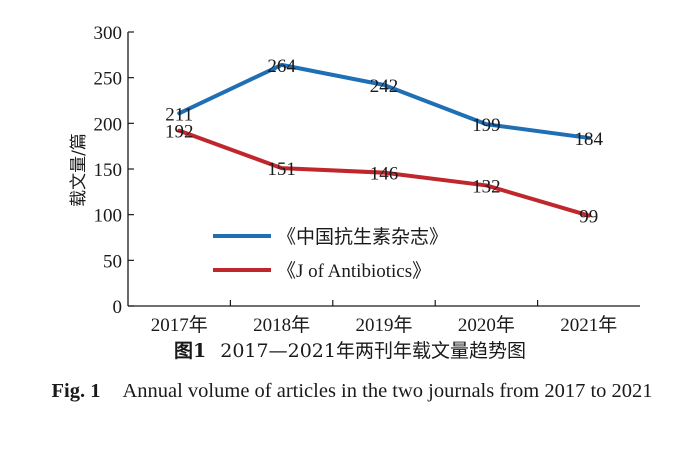 Image resolution: width=700 pixels, height=450 pixels. What do you see at coordinates (76, 391) in the screenshot?
I see `figure-number-en: Fig. 1` at bounding box center [76, 391].